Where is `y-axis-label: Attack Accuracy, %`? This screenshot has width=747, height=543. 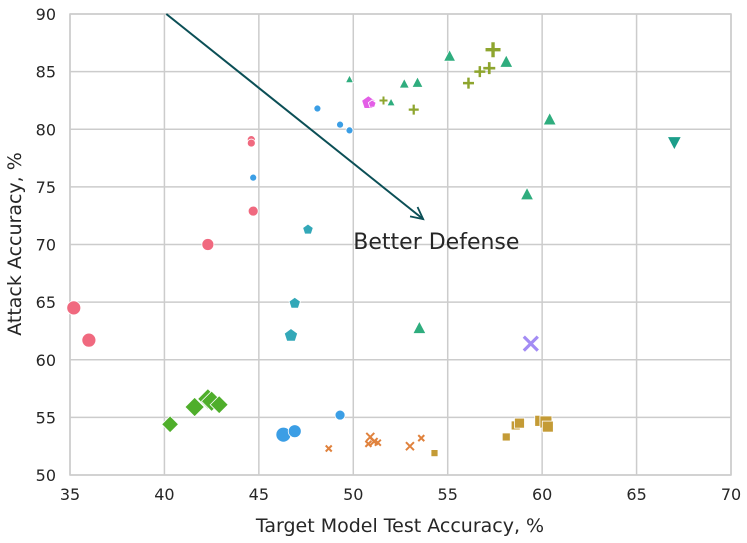
y-axis-label: Attack Accuracy, % is located at coordinates (15, 244).